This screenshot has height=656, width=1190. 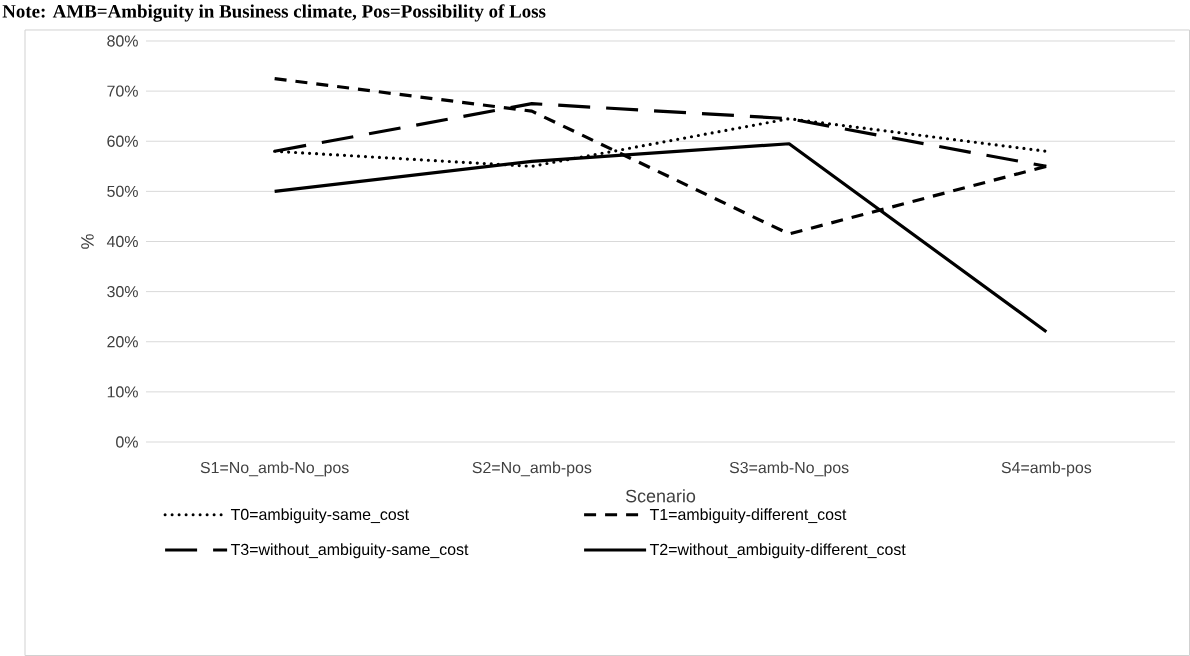 I want to click on legend-label: T0=ambiguity-same_cost, so click(x=319, y=516).